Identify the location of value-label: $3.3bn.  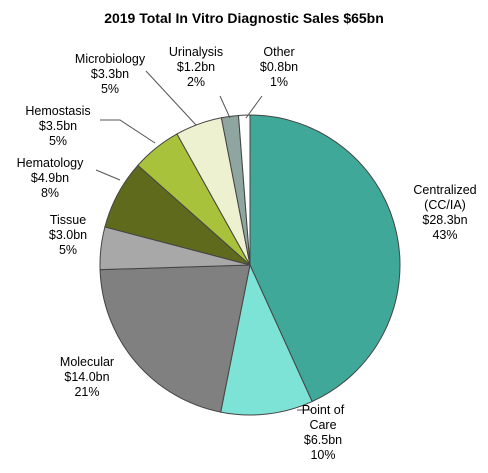
(110, 74).